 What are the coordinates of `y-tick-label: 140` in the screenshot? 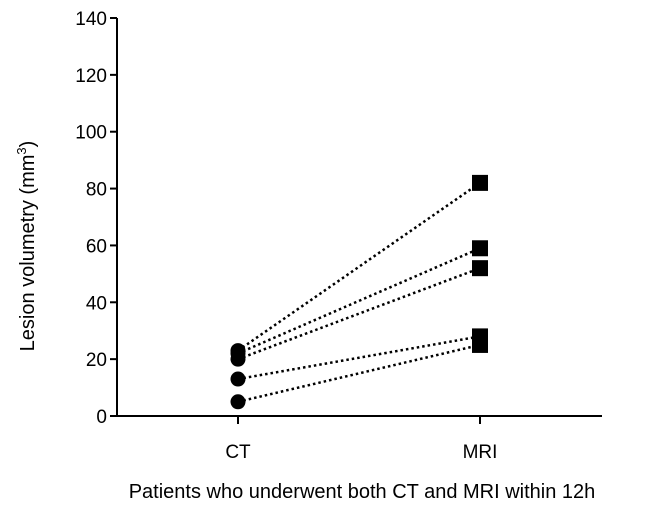 It's located at (91, 19).